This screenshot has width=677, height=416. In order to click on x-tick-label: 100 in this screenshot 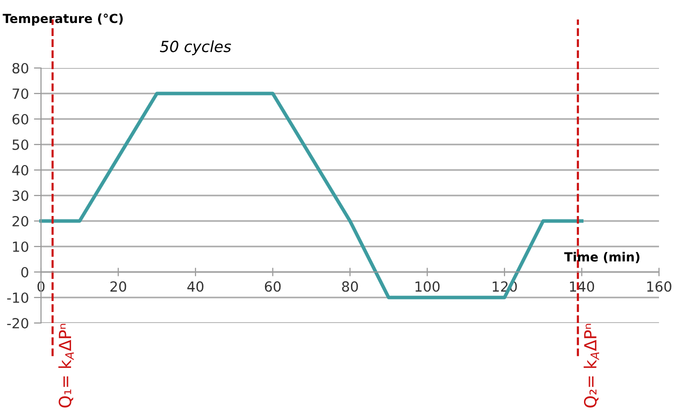, I will do `click(428, 286)`.